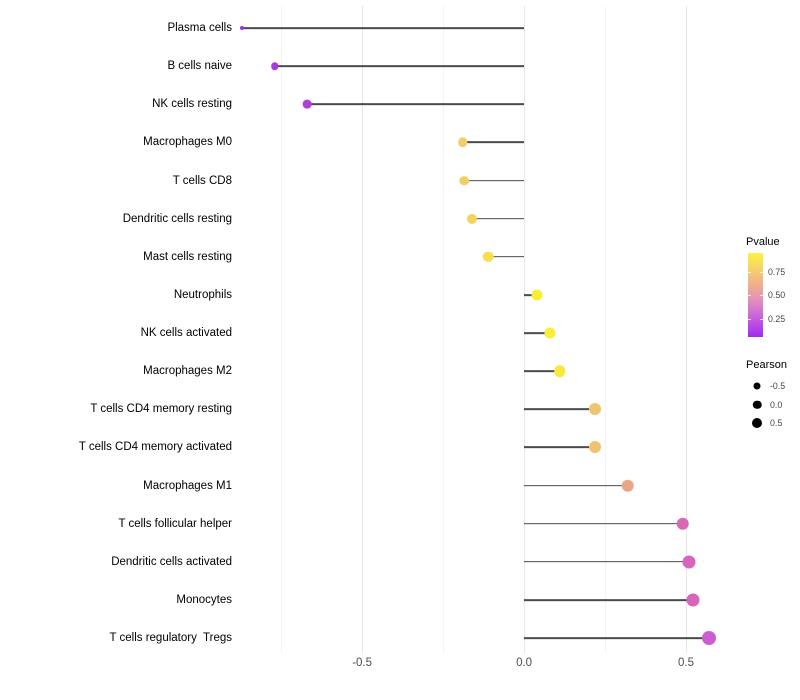  What do you see at coordinates (766, 365) in the screenshot?
I see `pearson-legend-title: Pearson` at bounding box center [766, 365].